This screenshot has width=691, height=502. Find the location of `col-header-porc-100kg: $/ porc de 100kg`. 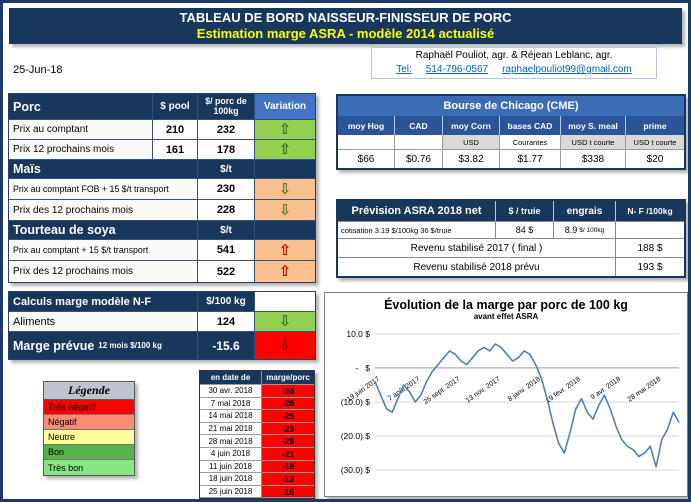

col-header-porc-100kg: $/ porc de 100kg is located at coordinates (226, 107).